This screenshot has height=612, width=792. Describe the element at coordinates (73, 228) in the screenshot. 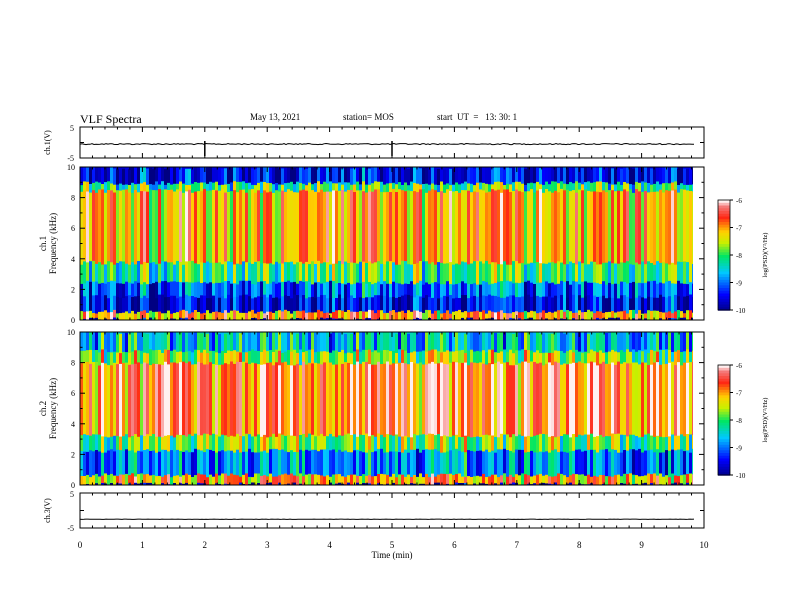

I see `ch1-spec-ytick-label: 6` at that location.